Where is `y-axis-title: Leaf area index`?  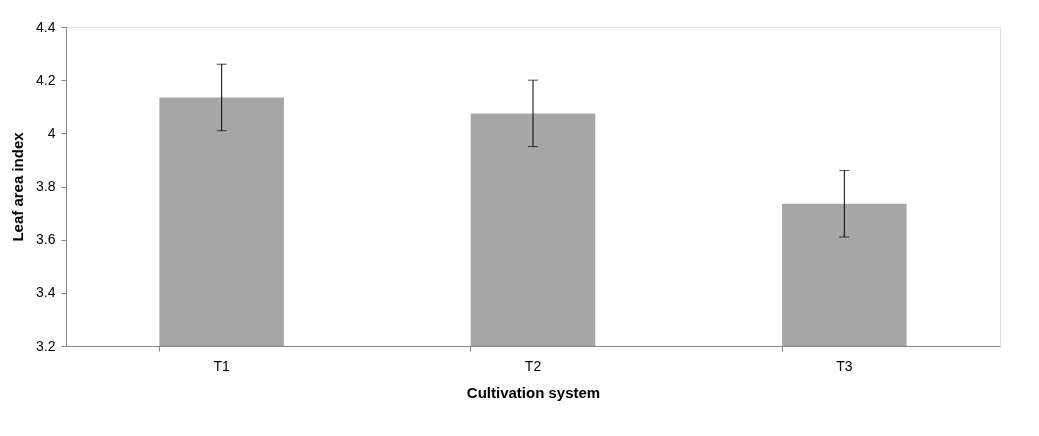
y-axis-title: Leaf area index is located at coordinates (18, 186).